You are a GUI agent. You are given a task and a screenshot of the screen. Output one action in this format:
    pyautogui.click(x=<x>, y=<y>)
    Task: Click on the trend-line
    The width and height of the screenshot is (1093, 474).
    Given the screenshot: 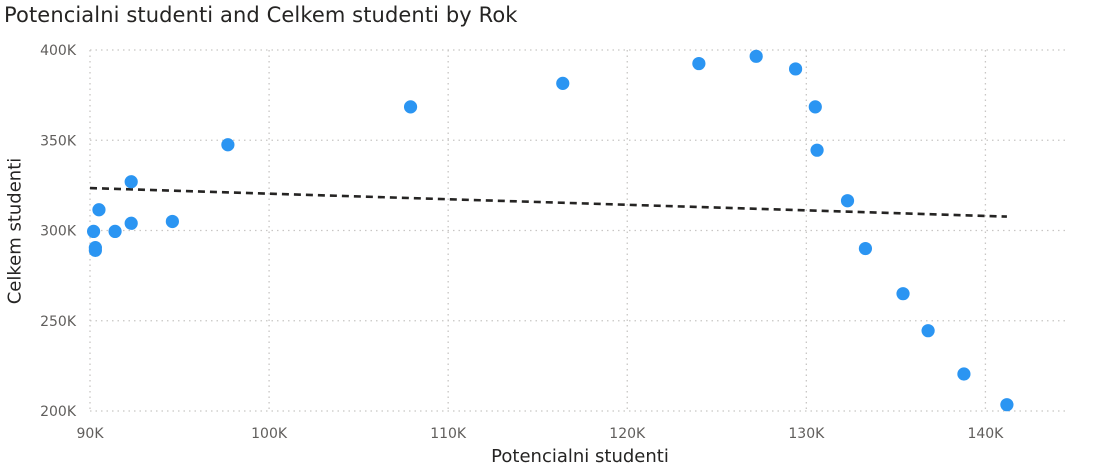 What is the action you would take?
    pyautogui.click(x=548, y=202)
    